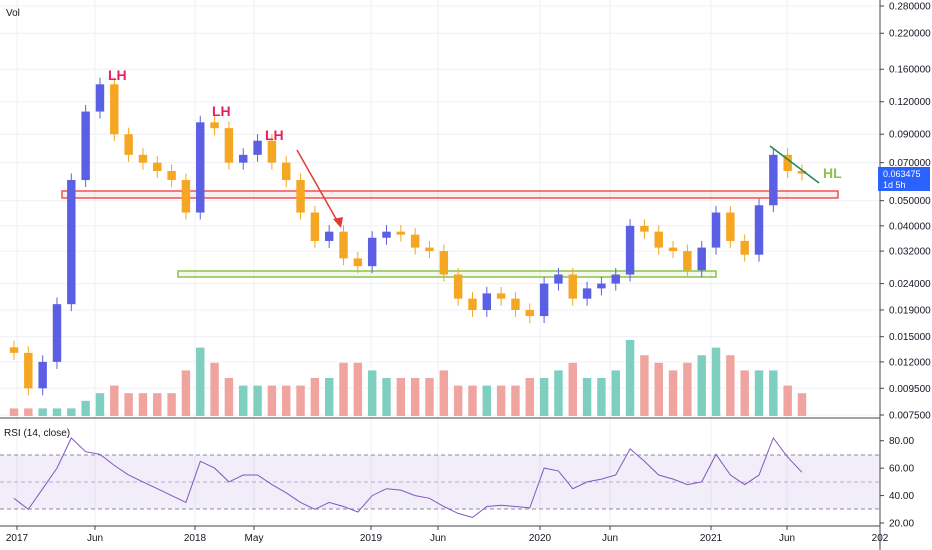 This screenshot has height=550, width=932. Describe the element at coordinates (832, 173) in the screenshot. I see `annotation-hl: HL` at that location.